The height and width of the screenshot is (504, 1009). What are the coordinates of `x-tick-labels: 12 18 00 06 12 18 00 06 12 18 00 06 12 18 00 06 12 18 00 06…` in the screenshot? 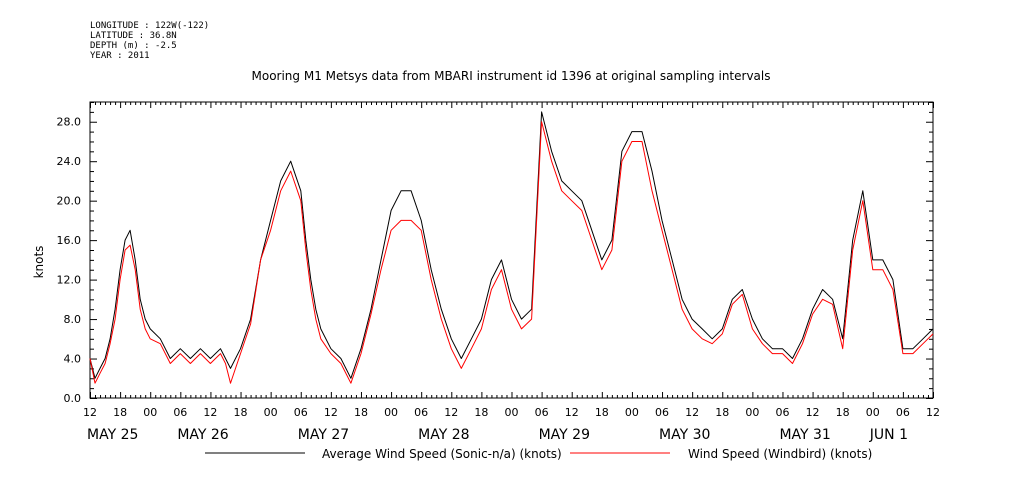 It's located at (511, 412).